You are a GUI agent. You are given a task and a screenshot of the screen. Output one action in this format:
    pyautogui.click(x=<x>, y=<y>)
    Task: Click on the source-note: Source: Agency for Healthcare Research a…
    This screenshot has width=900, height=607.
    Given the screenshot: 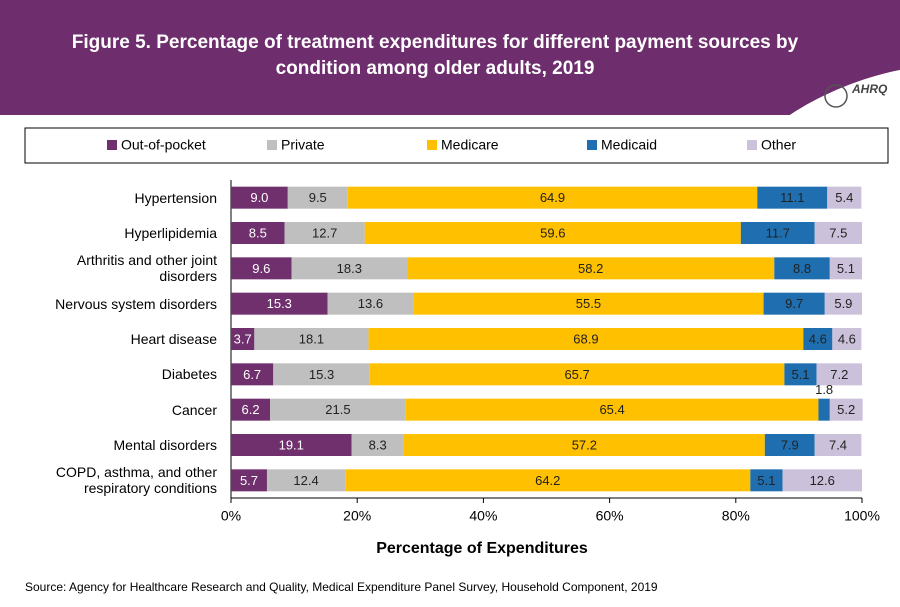 What is the action you would take?
    pyautogui.click(x=341, y=587)
    